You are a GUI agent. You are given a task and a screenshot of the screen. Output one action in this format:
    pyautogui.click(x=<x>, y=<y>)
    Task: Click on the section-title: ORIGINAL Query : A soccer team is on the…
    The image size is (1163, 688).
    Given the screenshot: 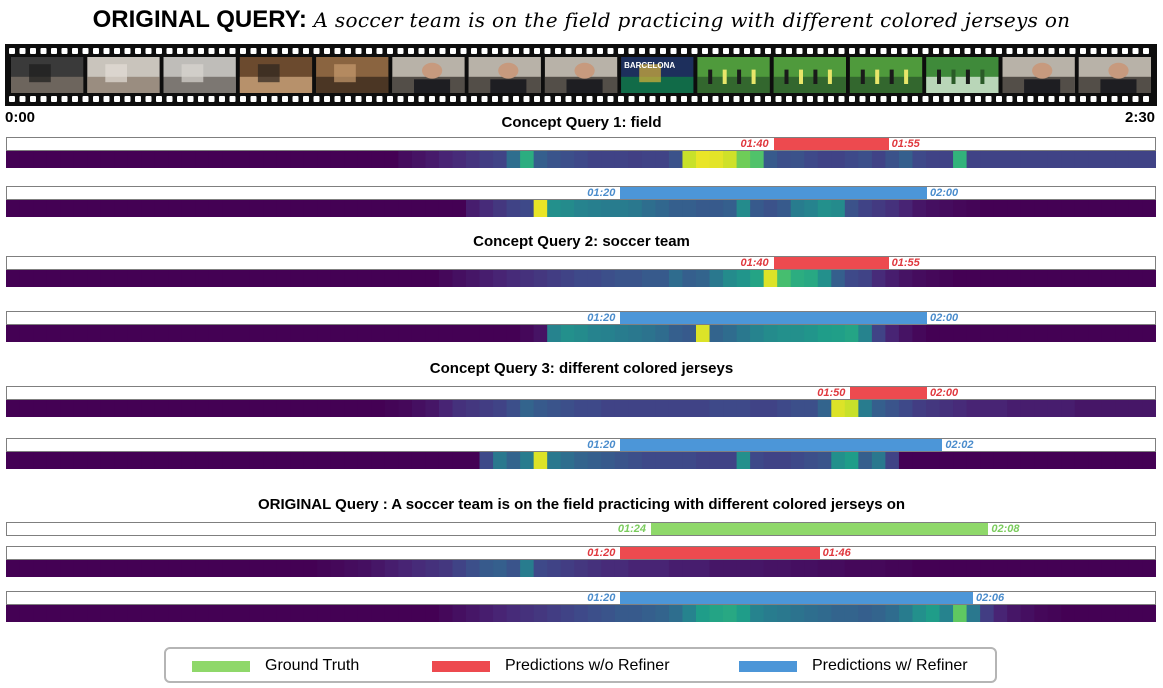 What is the action you would take?
    pyautogui.click(x=581, y=504)
    